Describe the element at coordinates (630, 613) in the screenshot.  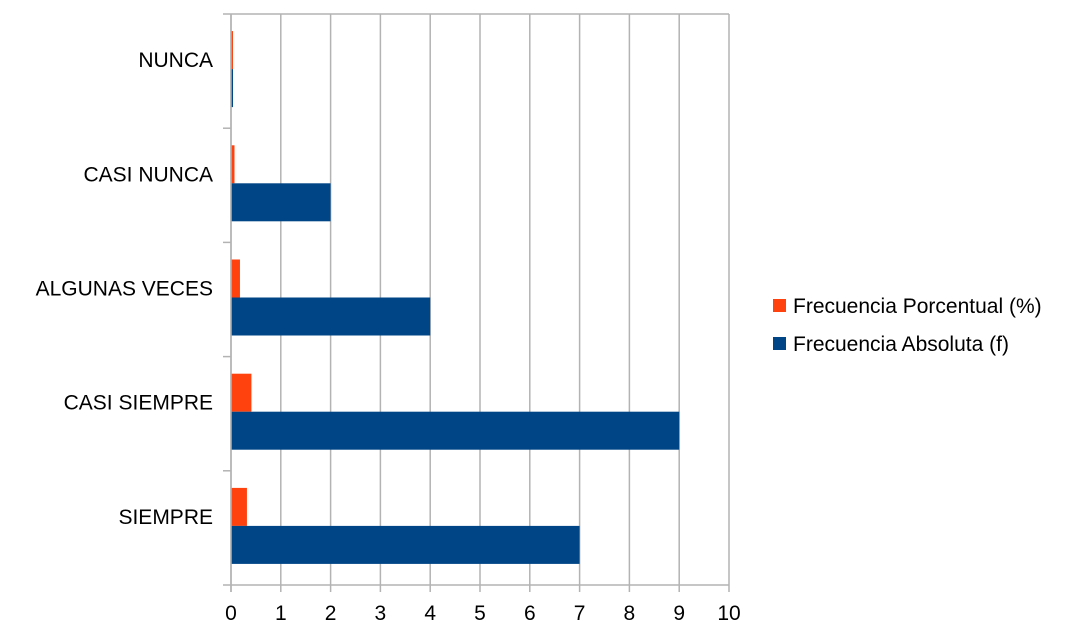
I see `x-tick-label-8: 8` at that location.